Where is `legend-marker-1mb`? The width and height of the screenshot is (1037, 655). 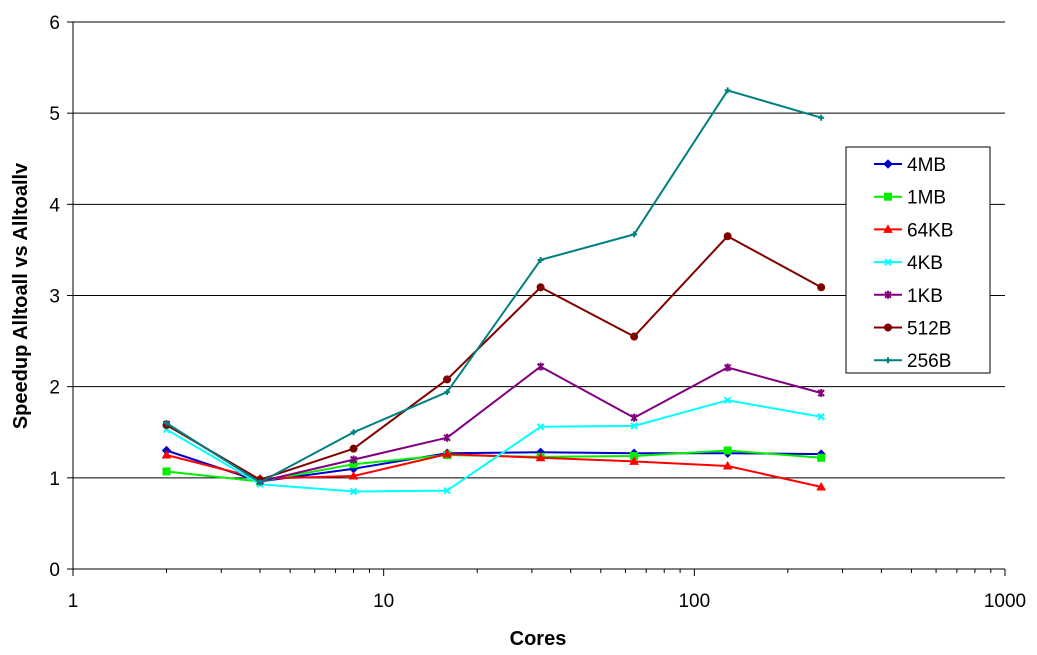
legend-marker-1mb is located at coordinates (888, 196).